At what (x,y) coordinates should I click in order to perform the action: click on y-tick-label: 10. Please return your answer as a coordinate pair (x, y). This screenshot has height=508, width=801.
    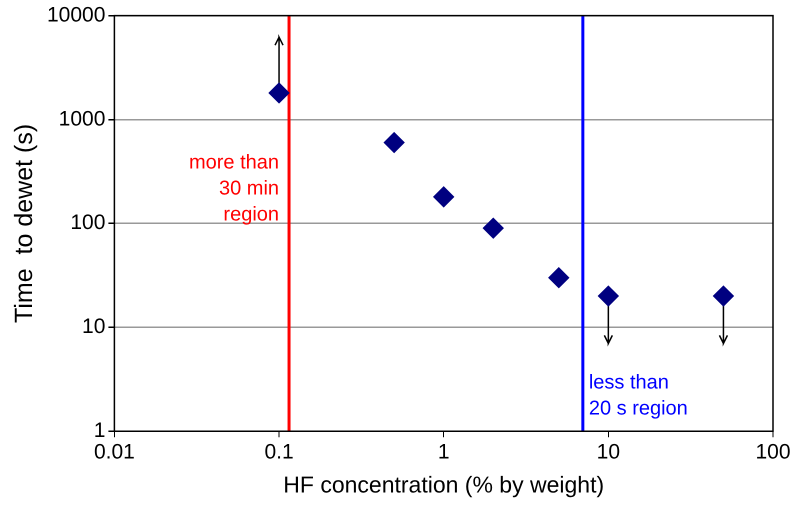
    Looking at the image, I should click on (94, 326).